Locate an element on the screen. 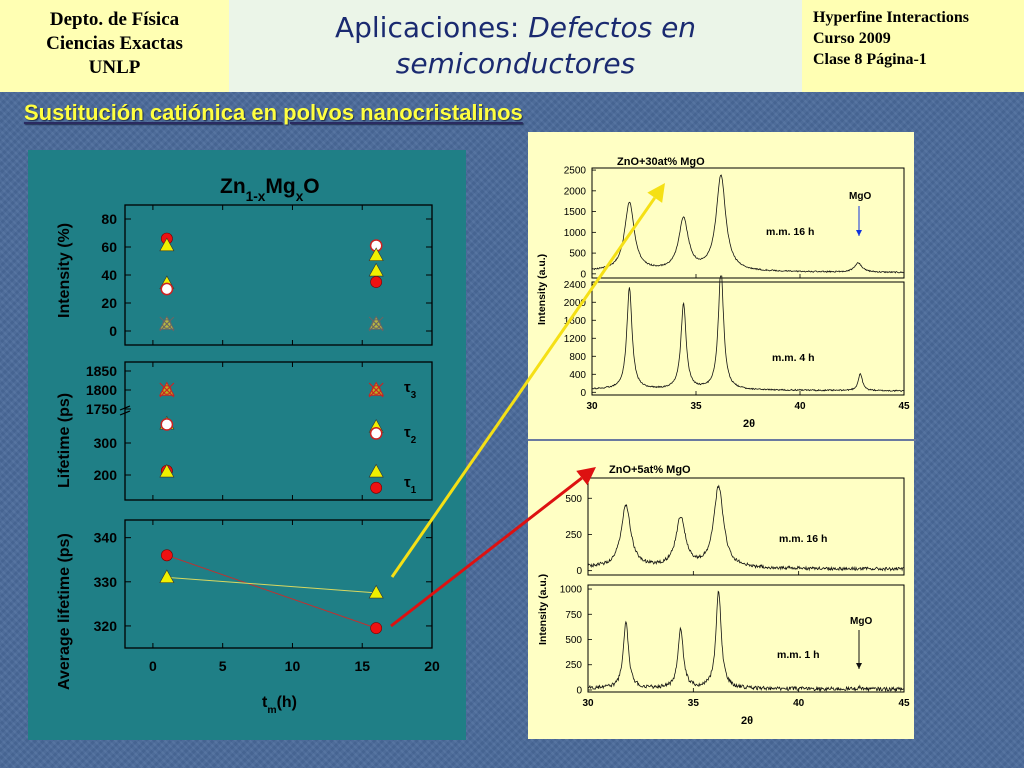 This screenshot has width=1024, height=768. tau-legend-label: τ1 is located at coordinates (410, 485).